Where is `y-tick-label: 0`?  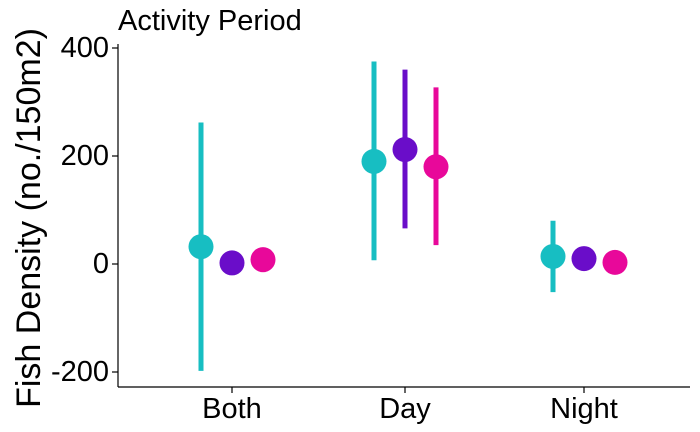
y-tick-label: 0 is located at coordinates (101, 264).